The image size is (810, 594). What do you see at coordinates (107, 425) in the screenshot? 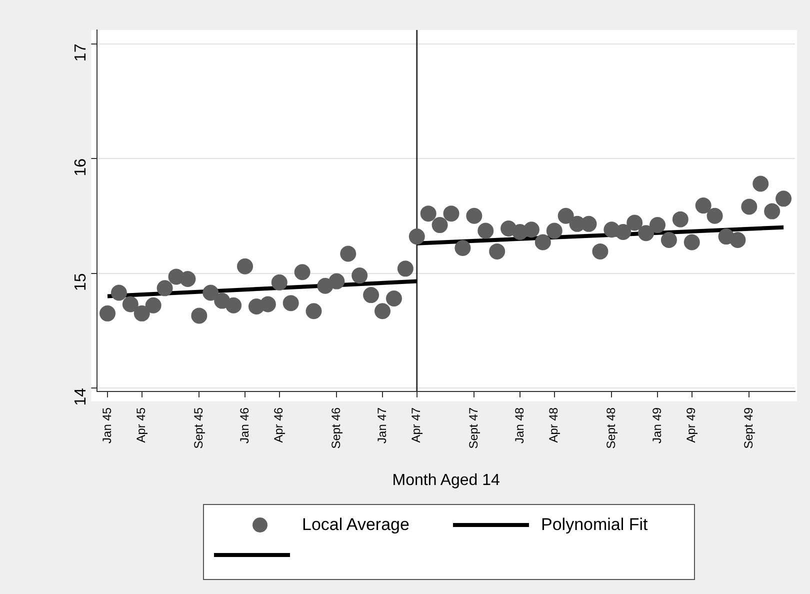
I see `x-tick-label: Jan 45` at bounding box center [107, 425].